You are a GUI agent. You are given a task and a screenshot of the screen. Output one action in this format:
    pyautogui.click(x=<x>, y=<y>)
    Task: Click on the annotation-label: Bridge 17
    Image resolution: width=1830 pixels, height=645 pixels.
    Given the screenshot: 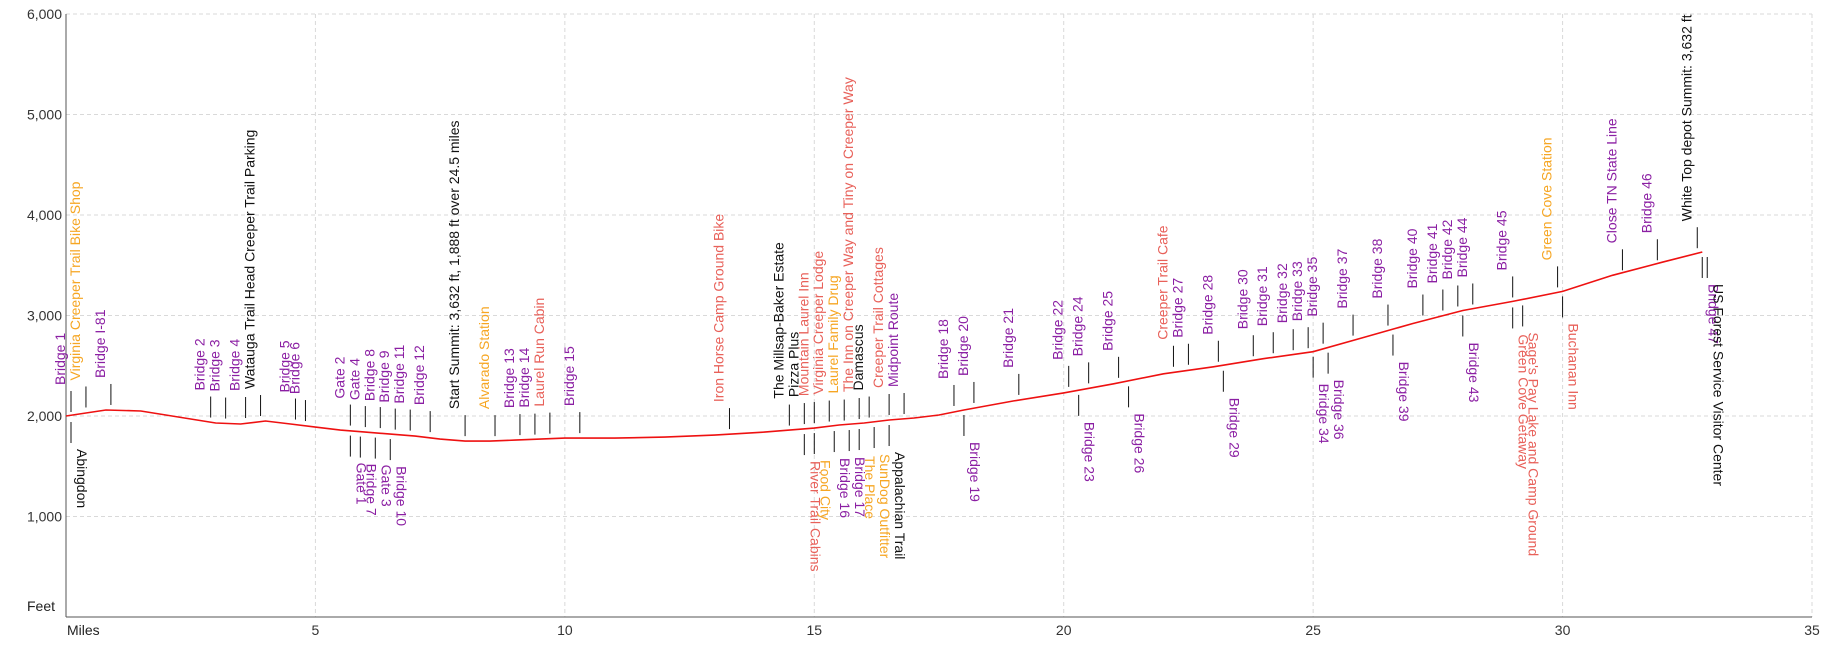 What is the action you would take?
    pyautogui.click(x=860, y=487)
    